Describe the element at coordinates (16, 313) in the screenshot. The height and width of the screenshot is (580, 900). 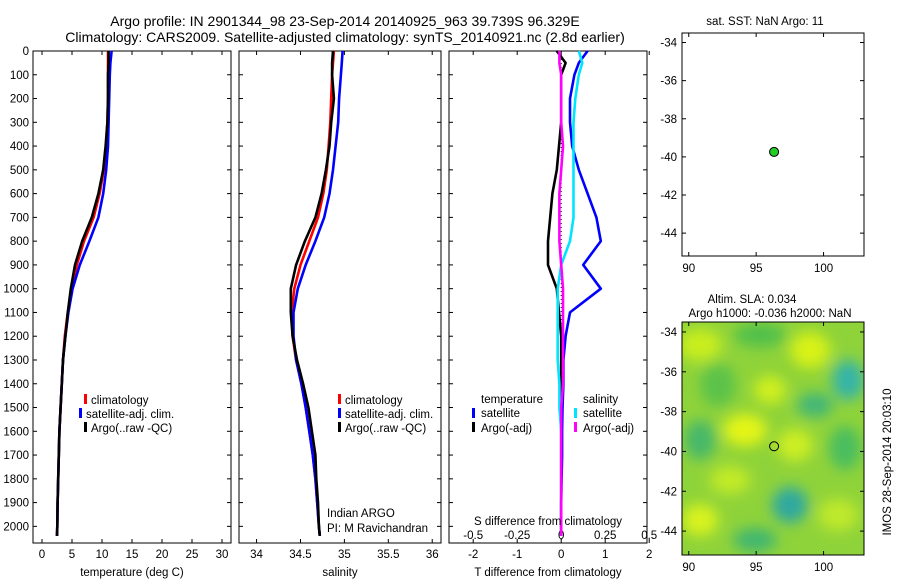
I see `depth-tick-label: 1100` at that location.